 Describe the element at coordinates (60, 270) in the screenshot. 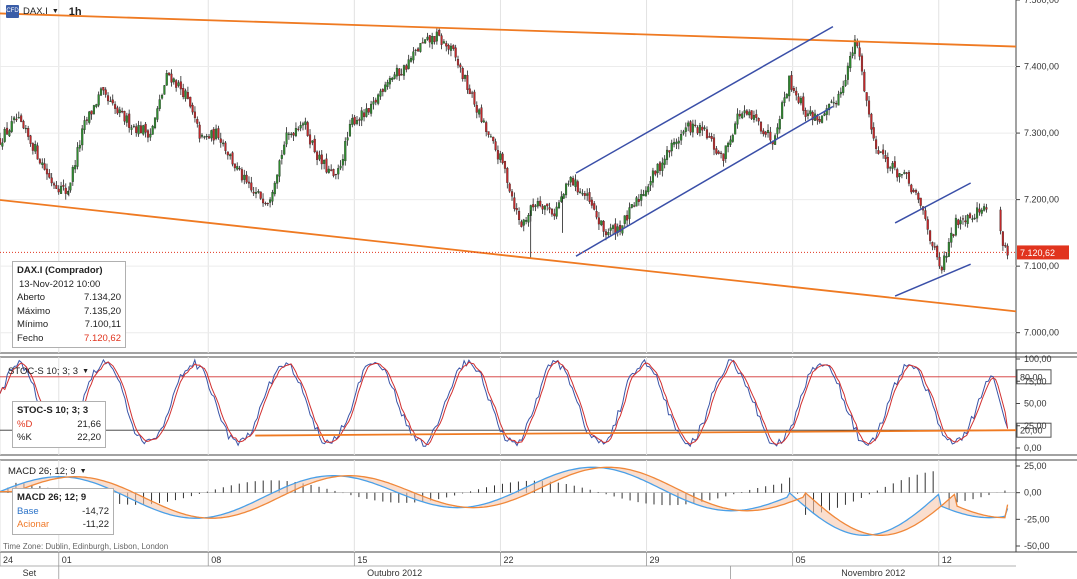

I see `info-box-title: DAX.I (Comprador)` at that location.